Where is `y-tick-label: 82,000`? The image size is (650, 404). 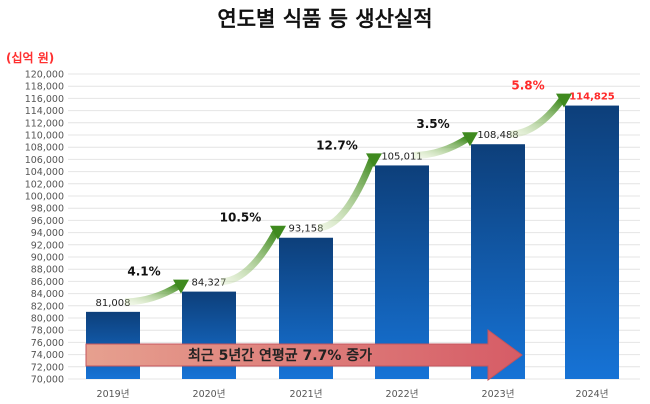 y-tick-label: 82,000 is located at coordinates (47, 306).